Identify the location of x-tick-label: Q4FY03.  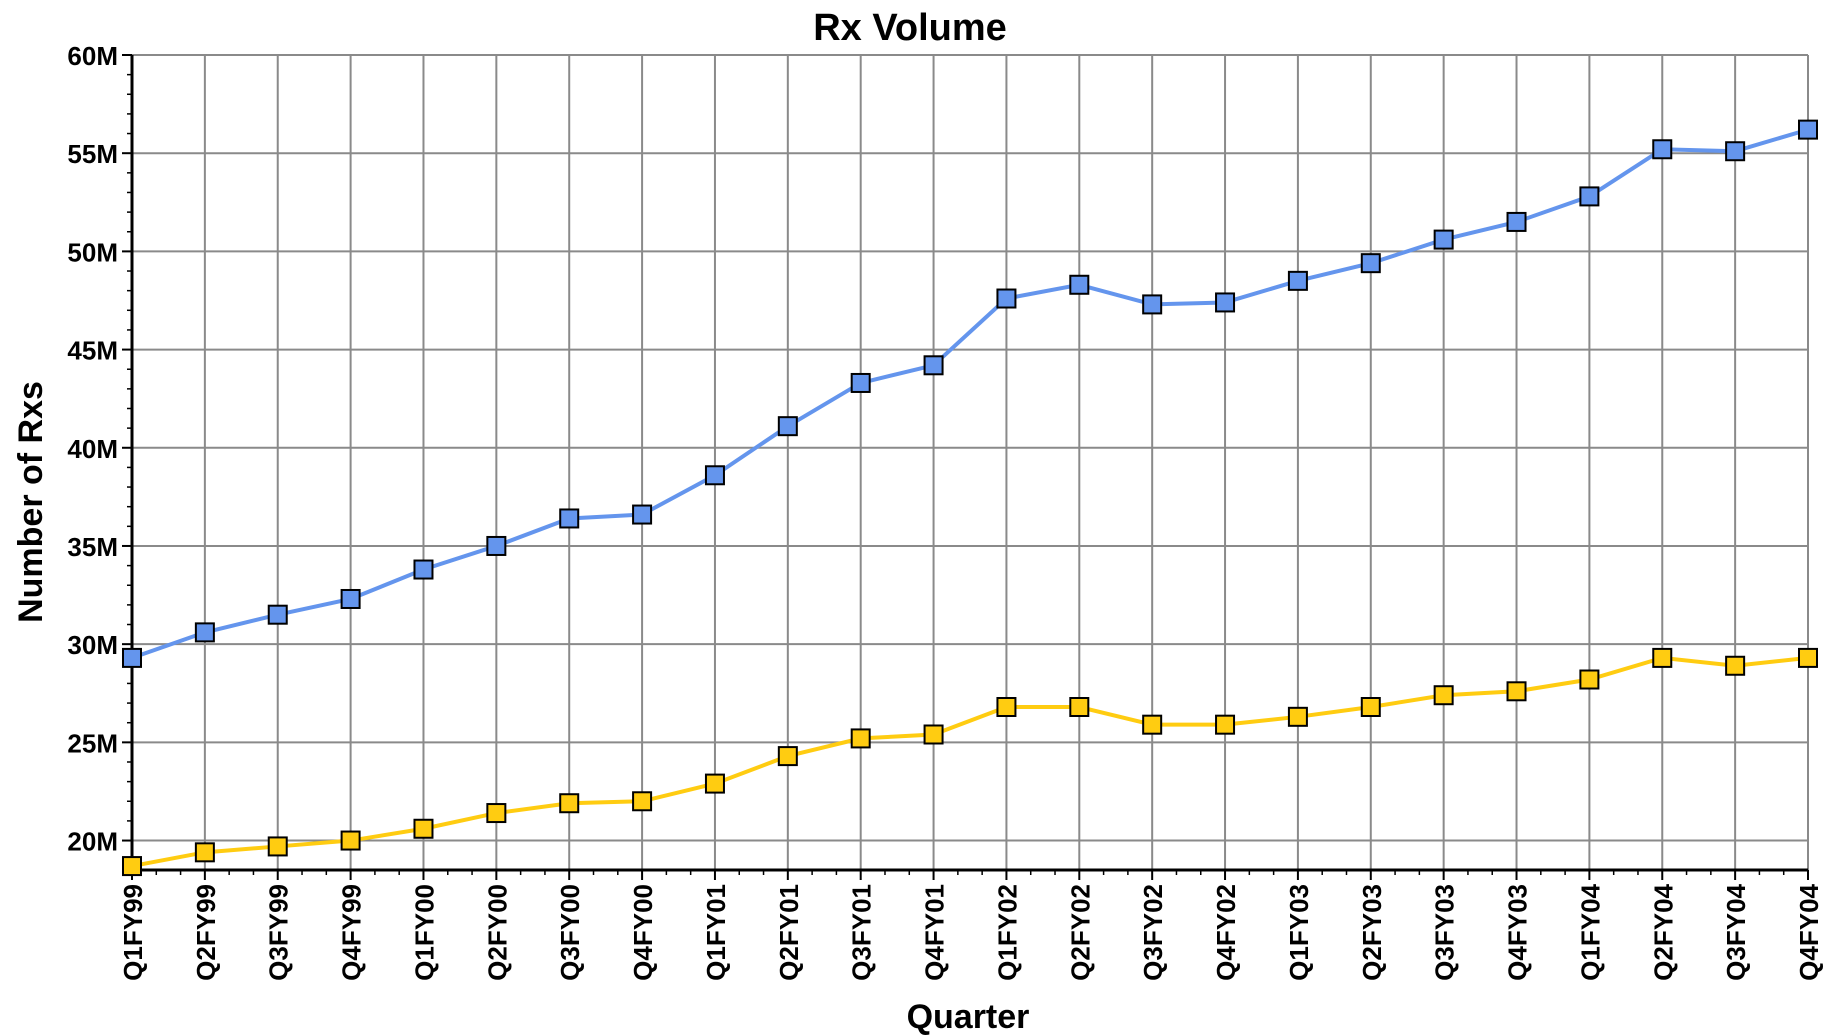
(1518, 932).